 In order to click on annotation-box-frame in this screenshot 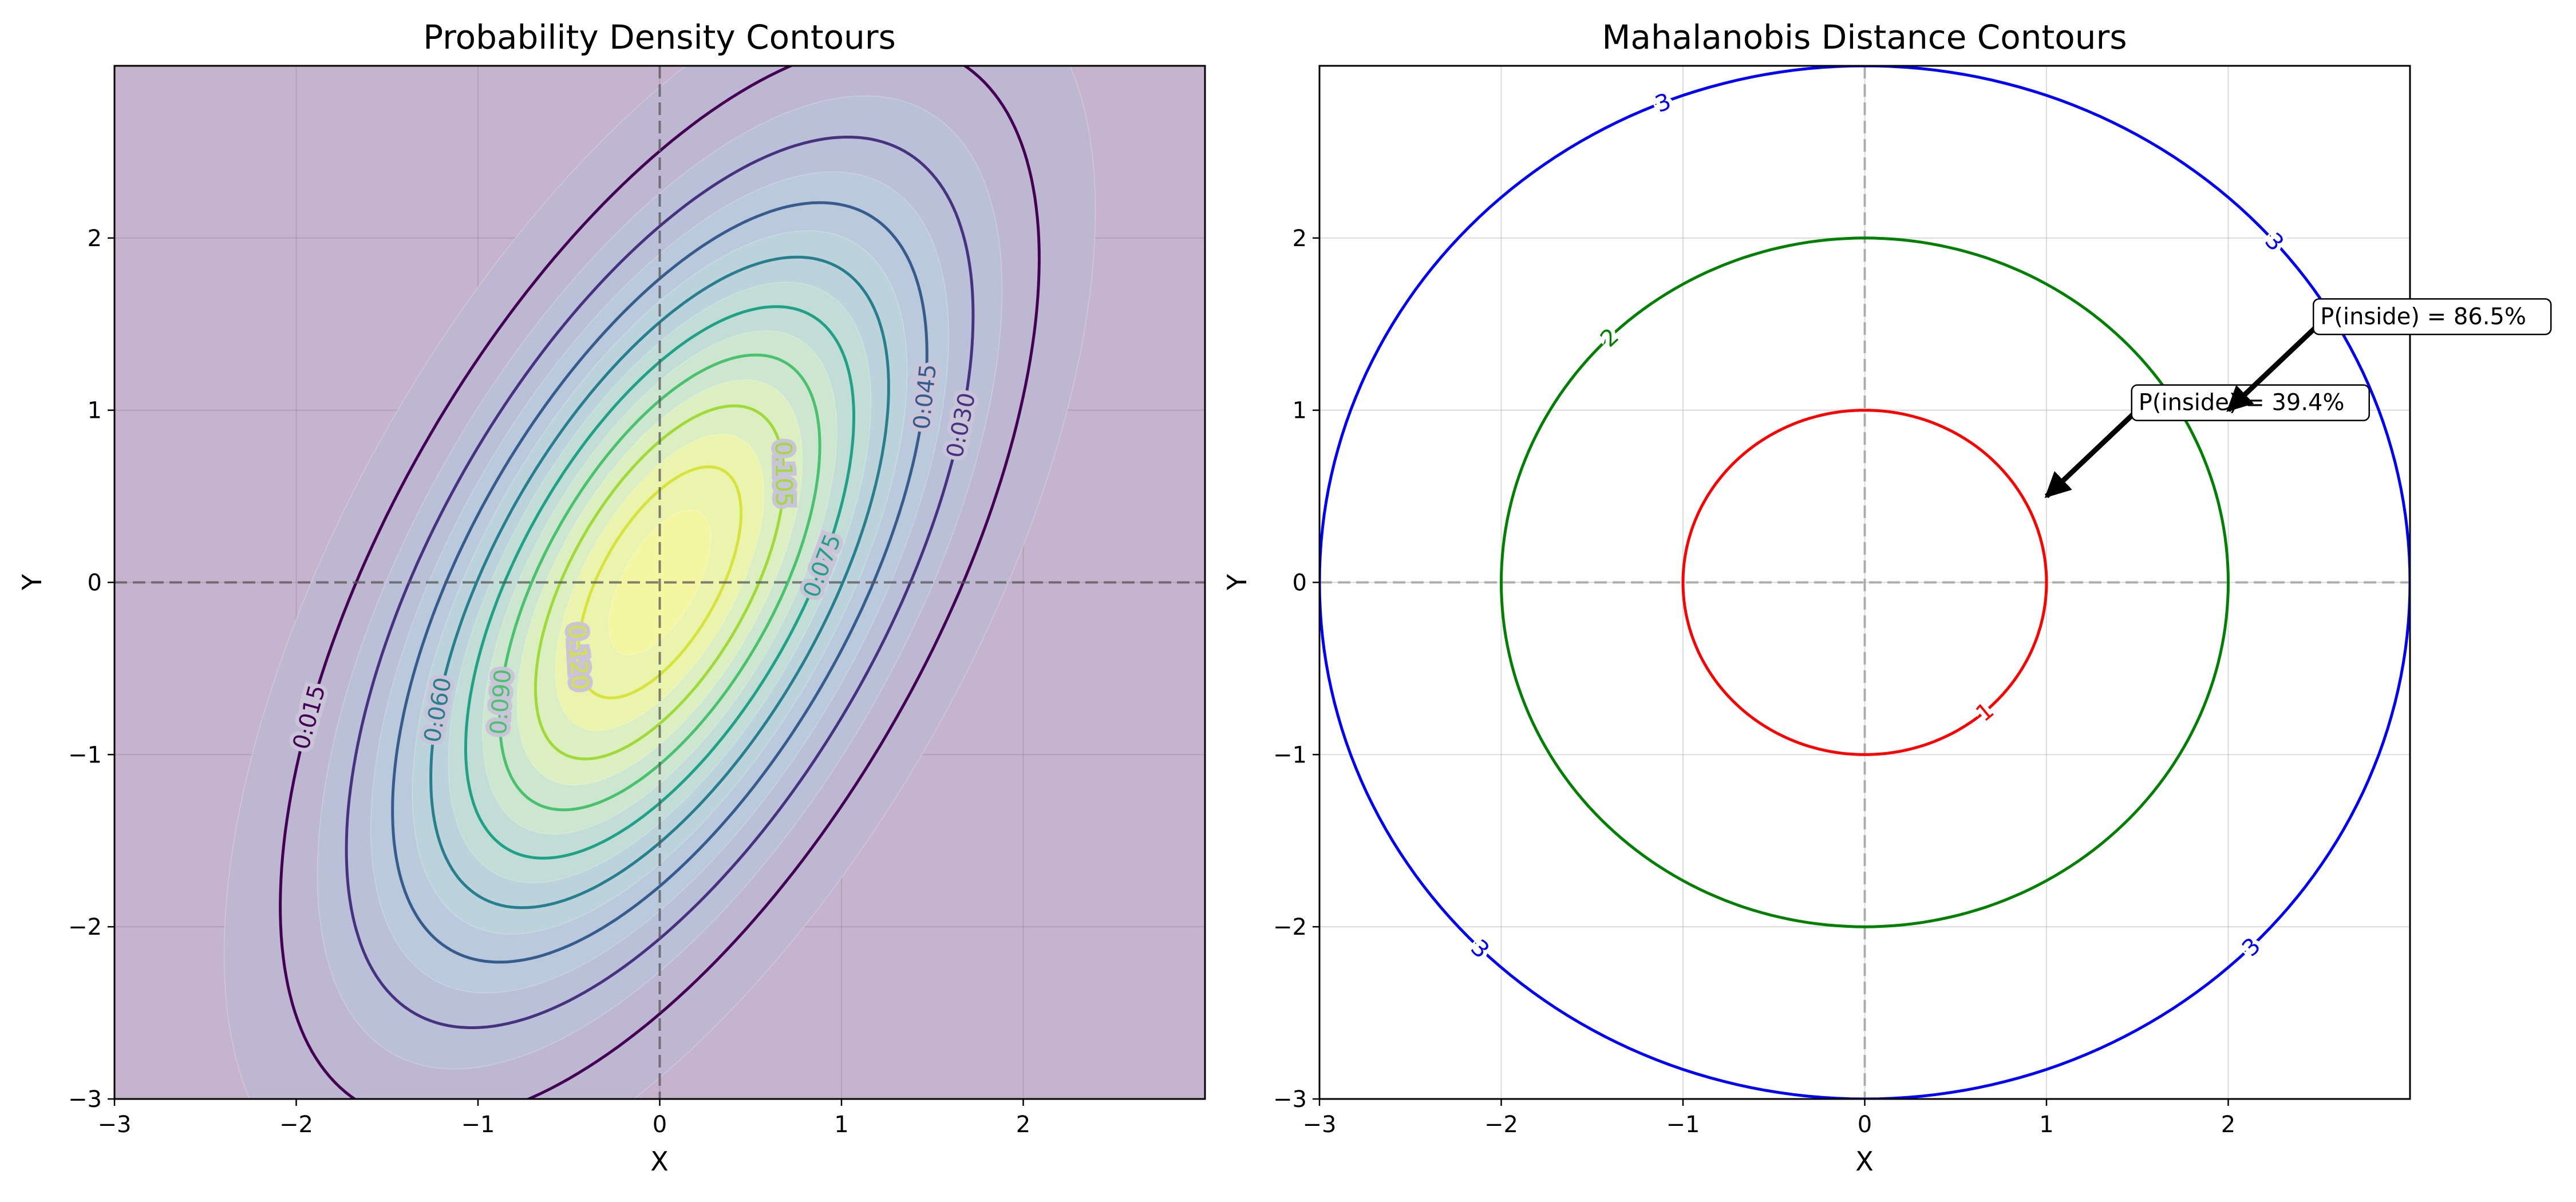, I will do `click(2432, 317)`.